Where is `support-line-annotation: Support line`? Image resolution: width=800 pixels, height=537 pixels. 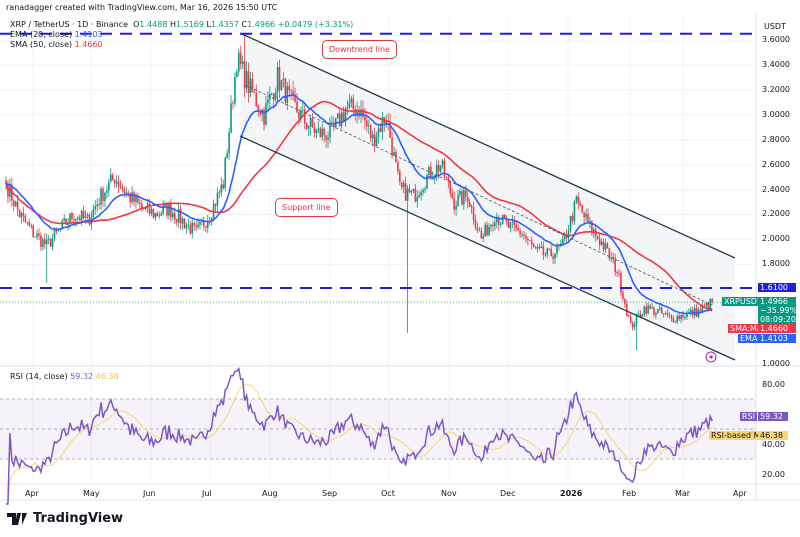
support-line-annotation: Support line is located at coordinates (306, 207).